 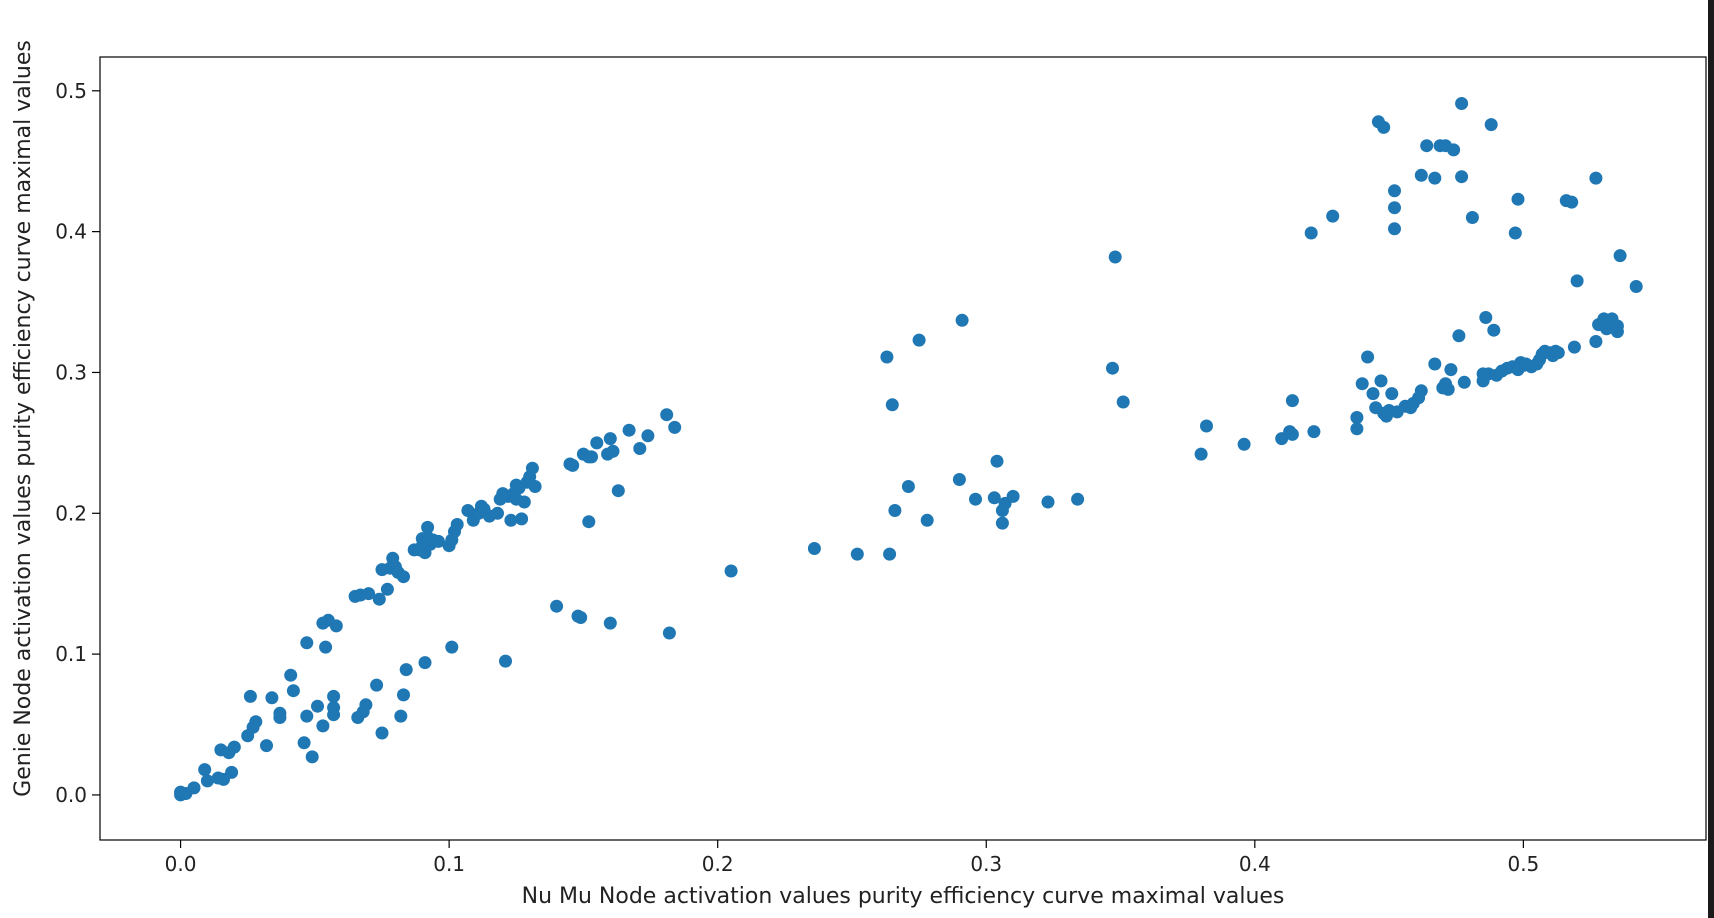 I want to click on y-axis-ticks: 0.0 0.1 0.2 0.3 0.4 0.5, so click(x=77, y=443).